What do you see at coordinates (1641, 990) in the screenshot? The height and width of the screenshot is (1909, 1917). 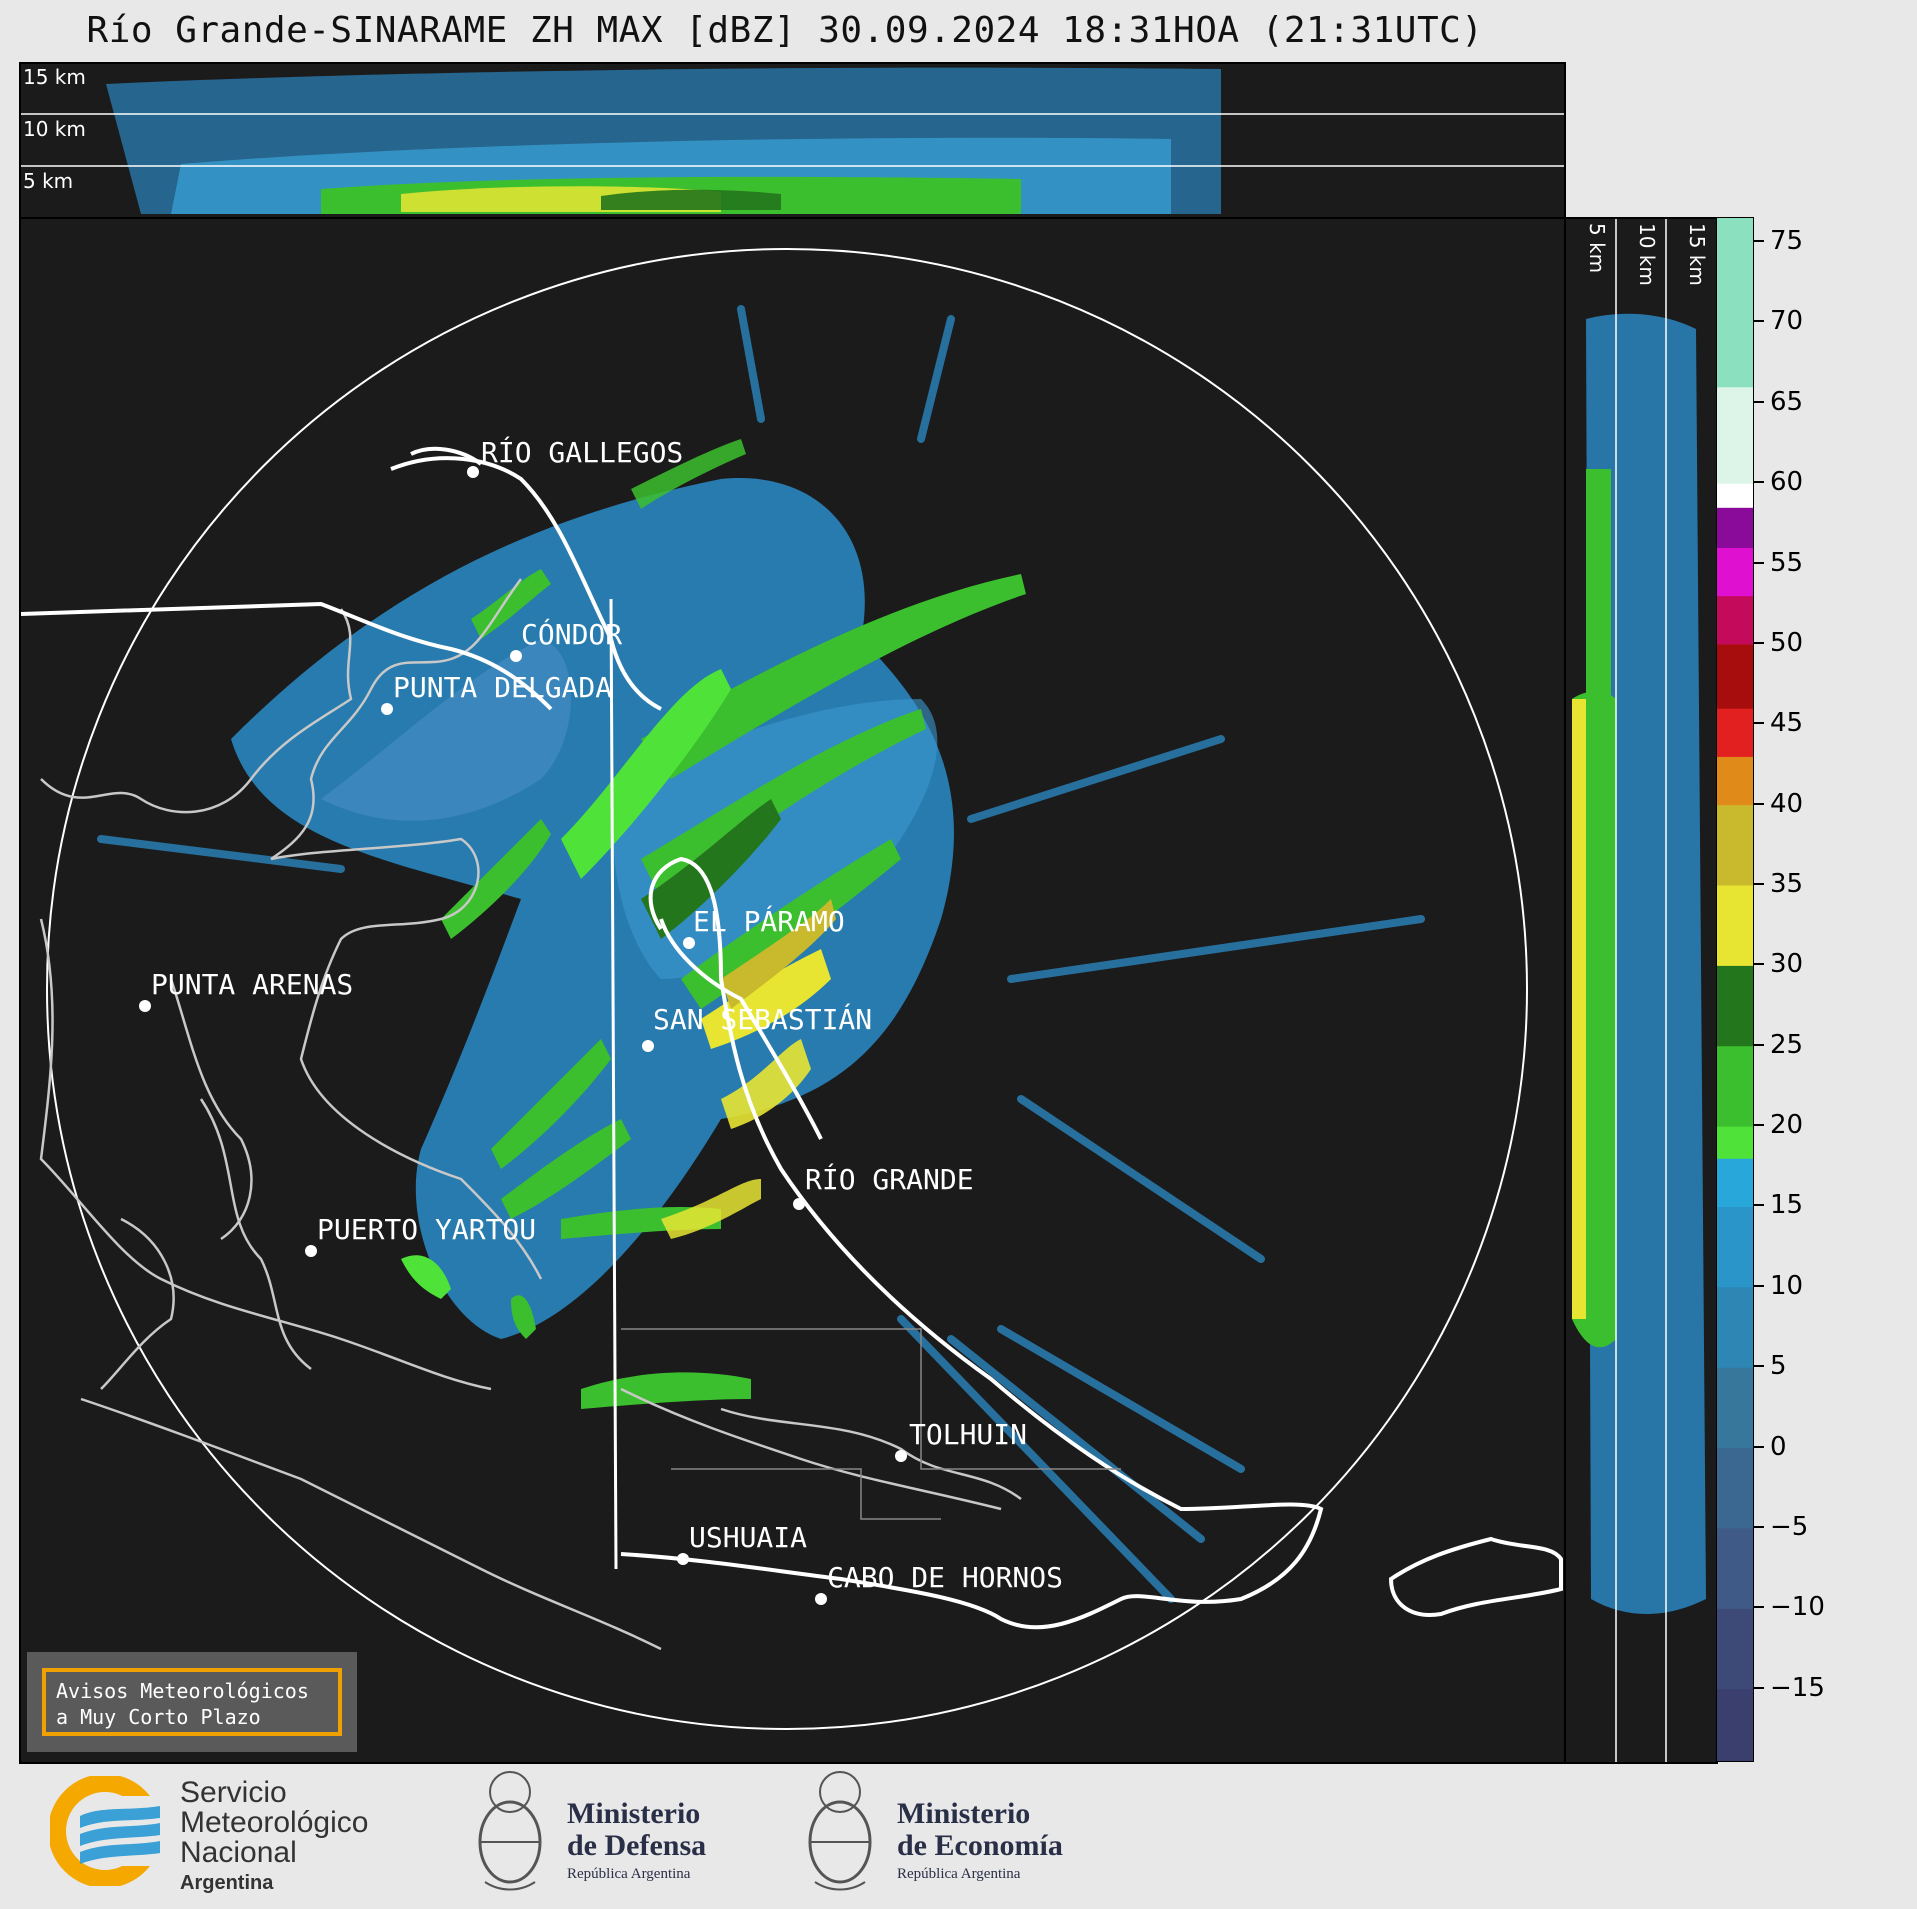 I see `side-cross-section-panel: 5 km 10 km 15 km` at bounding box center [1641, 990].